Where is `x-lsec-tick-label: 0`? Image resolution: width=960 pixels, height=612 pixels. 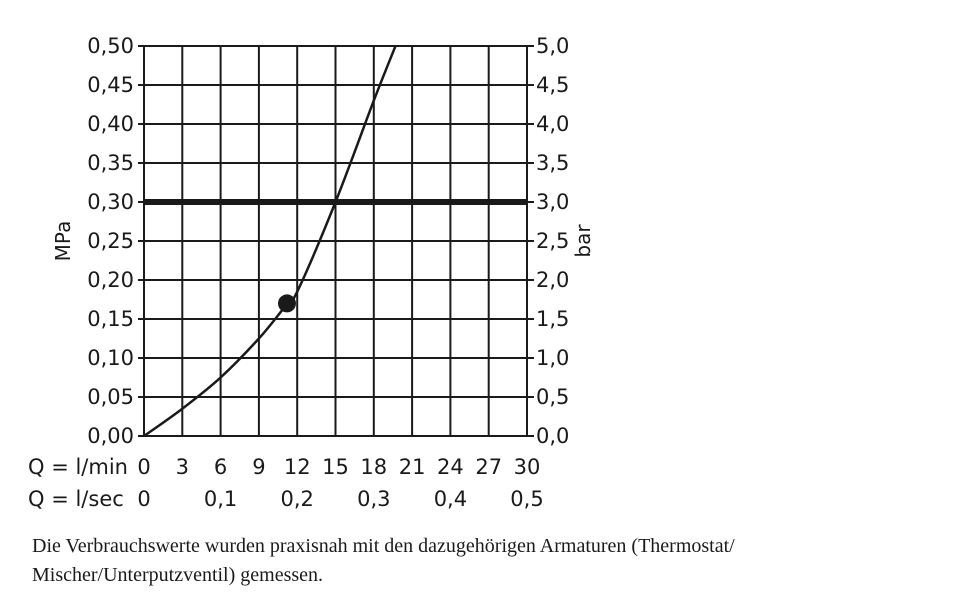 x-lsec-tick-label: 0 is located at coordinates (143, 499).